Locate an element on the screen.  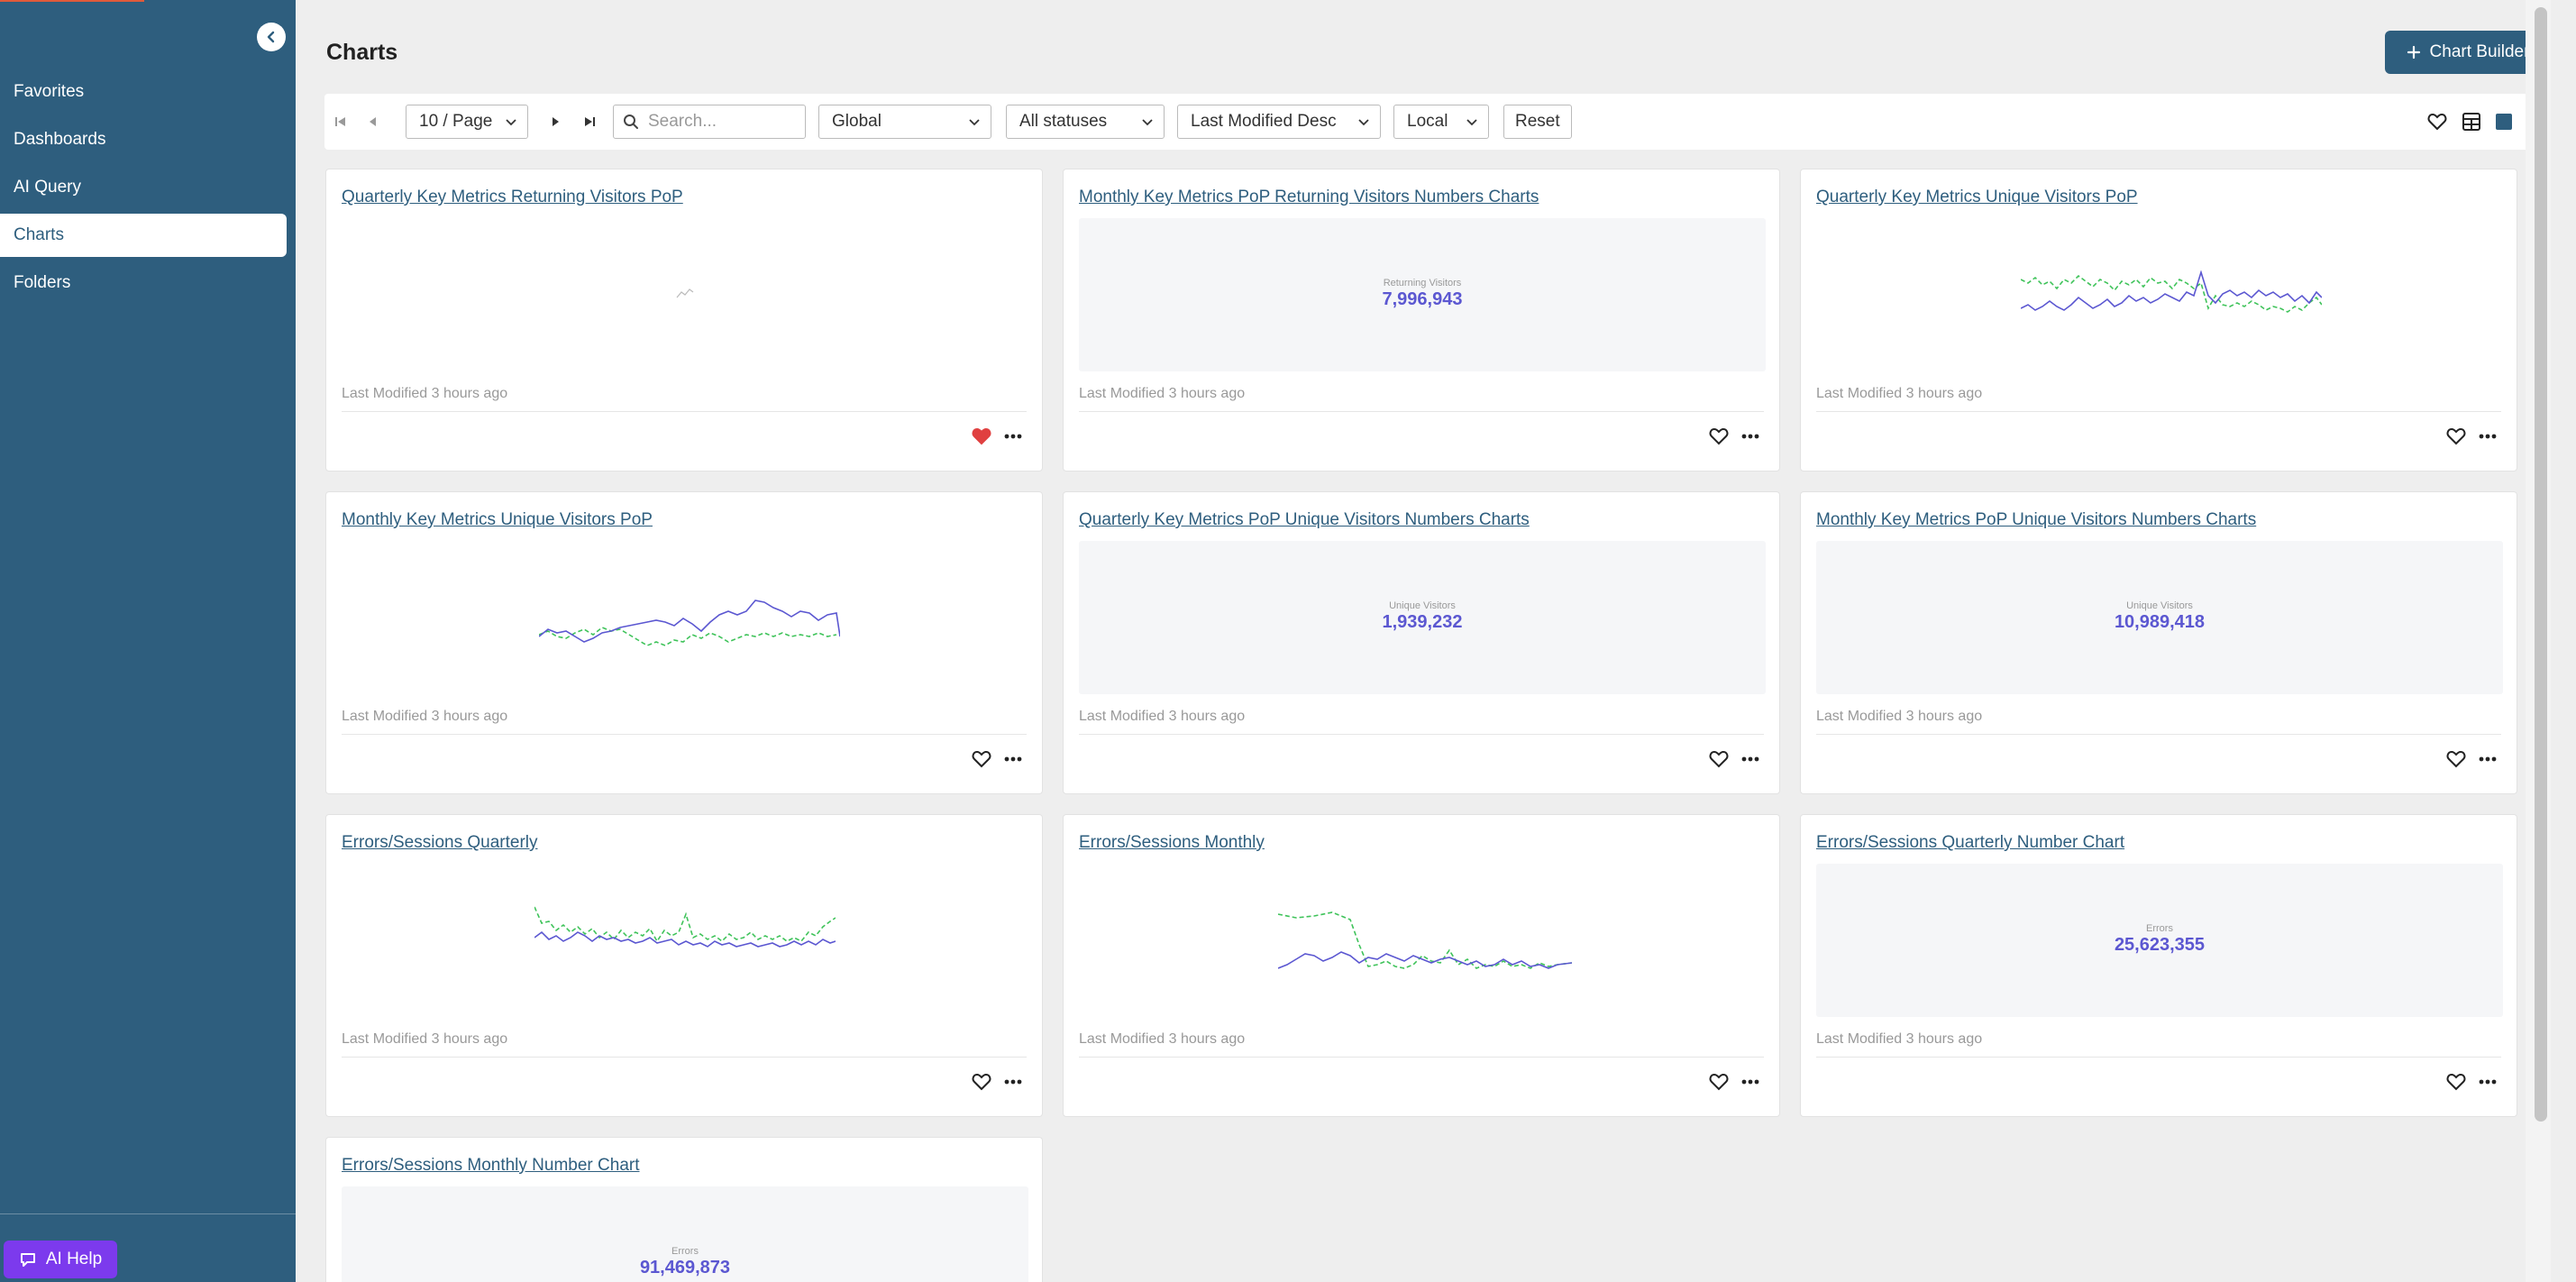
first-page-button is located at coordinates (340, 122).